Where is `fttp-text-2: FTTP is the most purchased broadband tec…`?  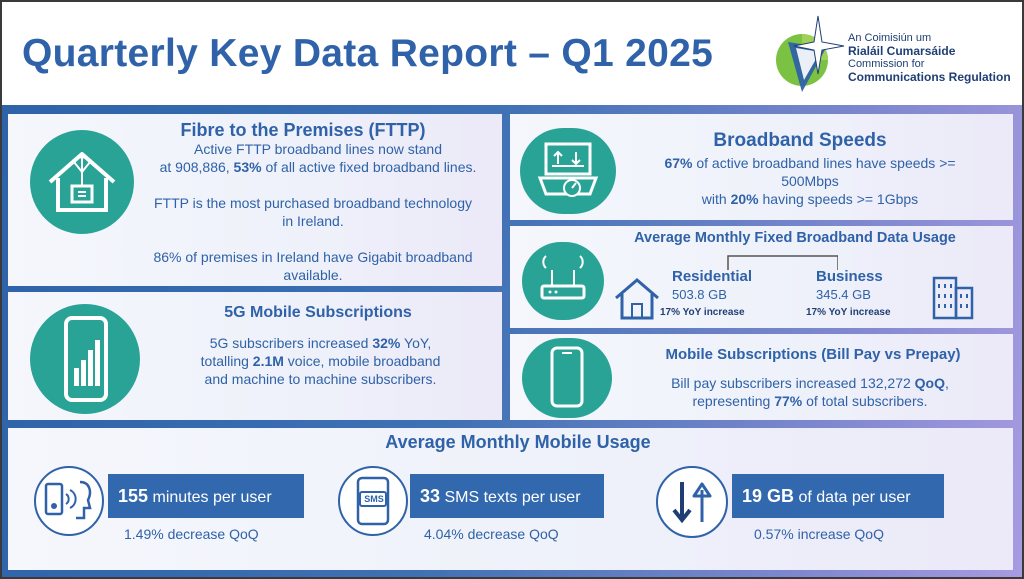 fttp-text-2: FTTP is the most purchased broadband tec… is located at coordinates (313, 212).